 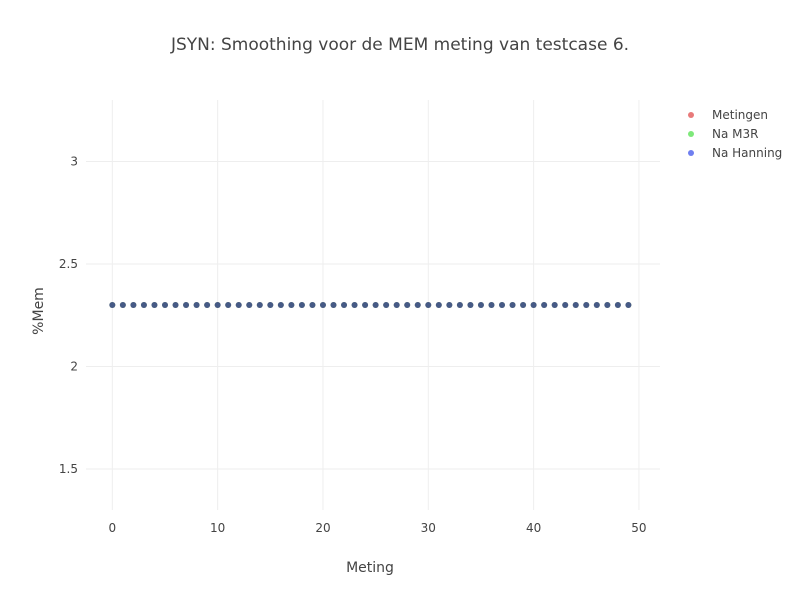 I want to click on legend-item: Na M3R, so click(x=723, y=134).